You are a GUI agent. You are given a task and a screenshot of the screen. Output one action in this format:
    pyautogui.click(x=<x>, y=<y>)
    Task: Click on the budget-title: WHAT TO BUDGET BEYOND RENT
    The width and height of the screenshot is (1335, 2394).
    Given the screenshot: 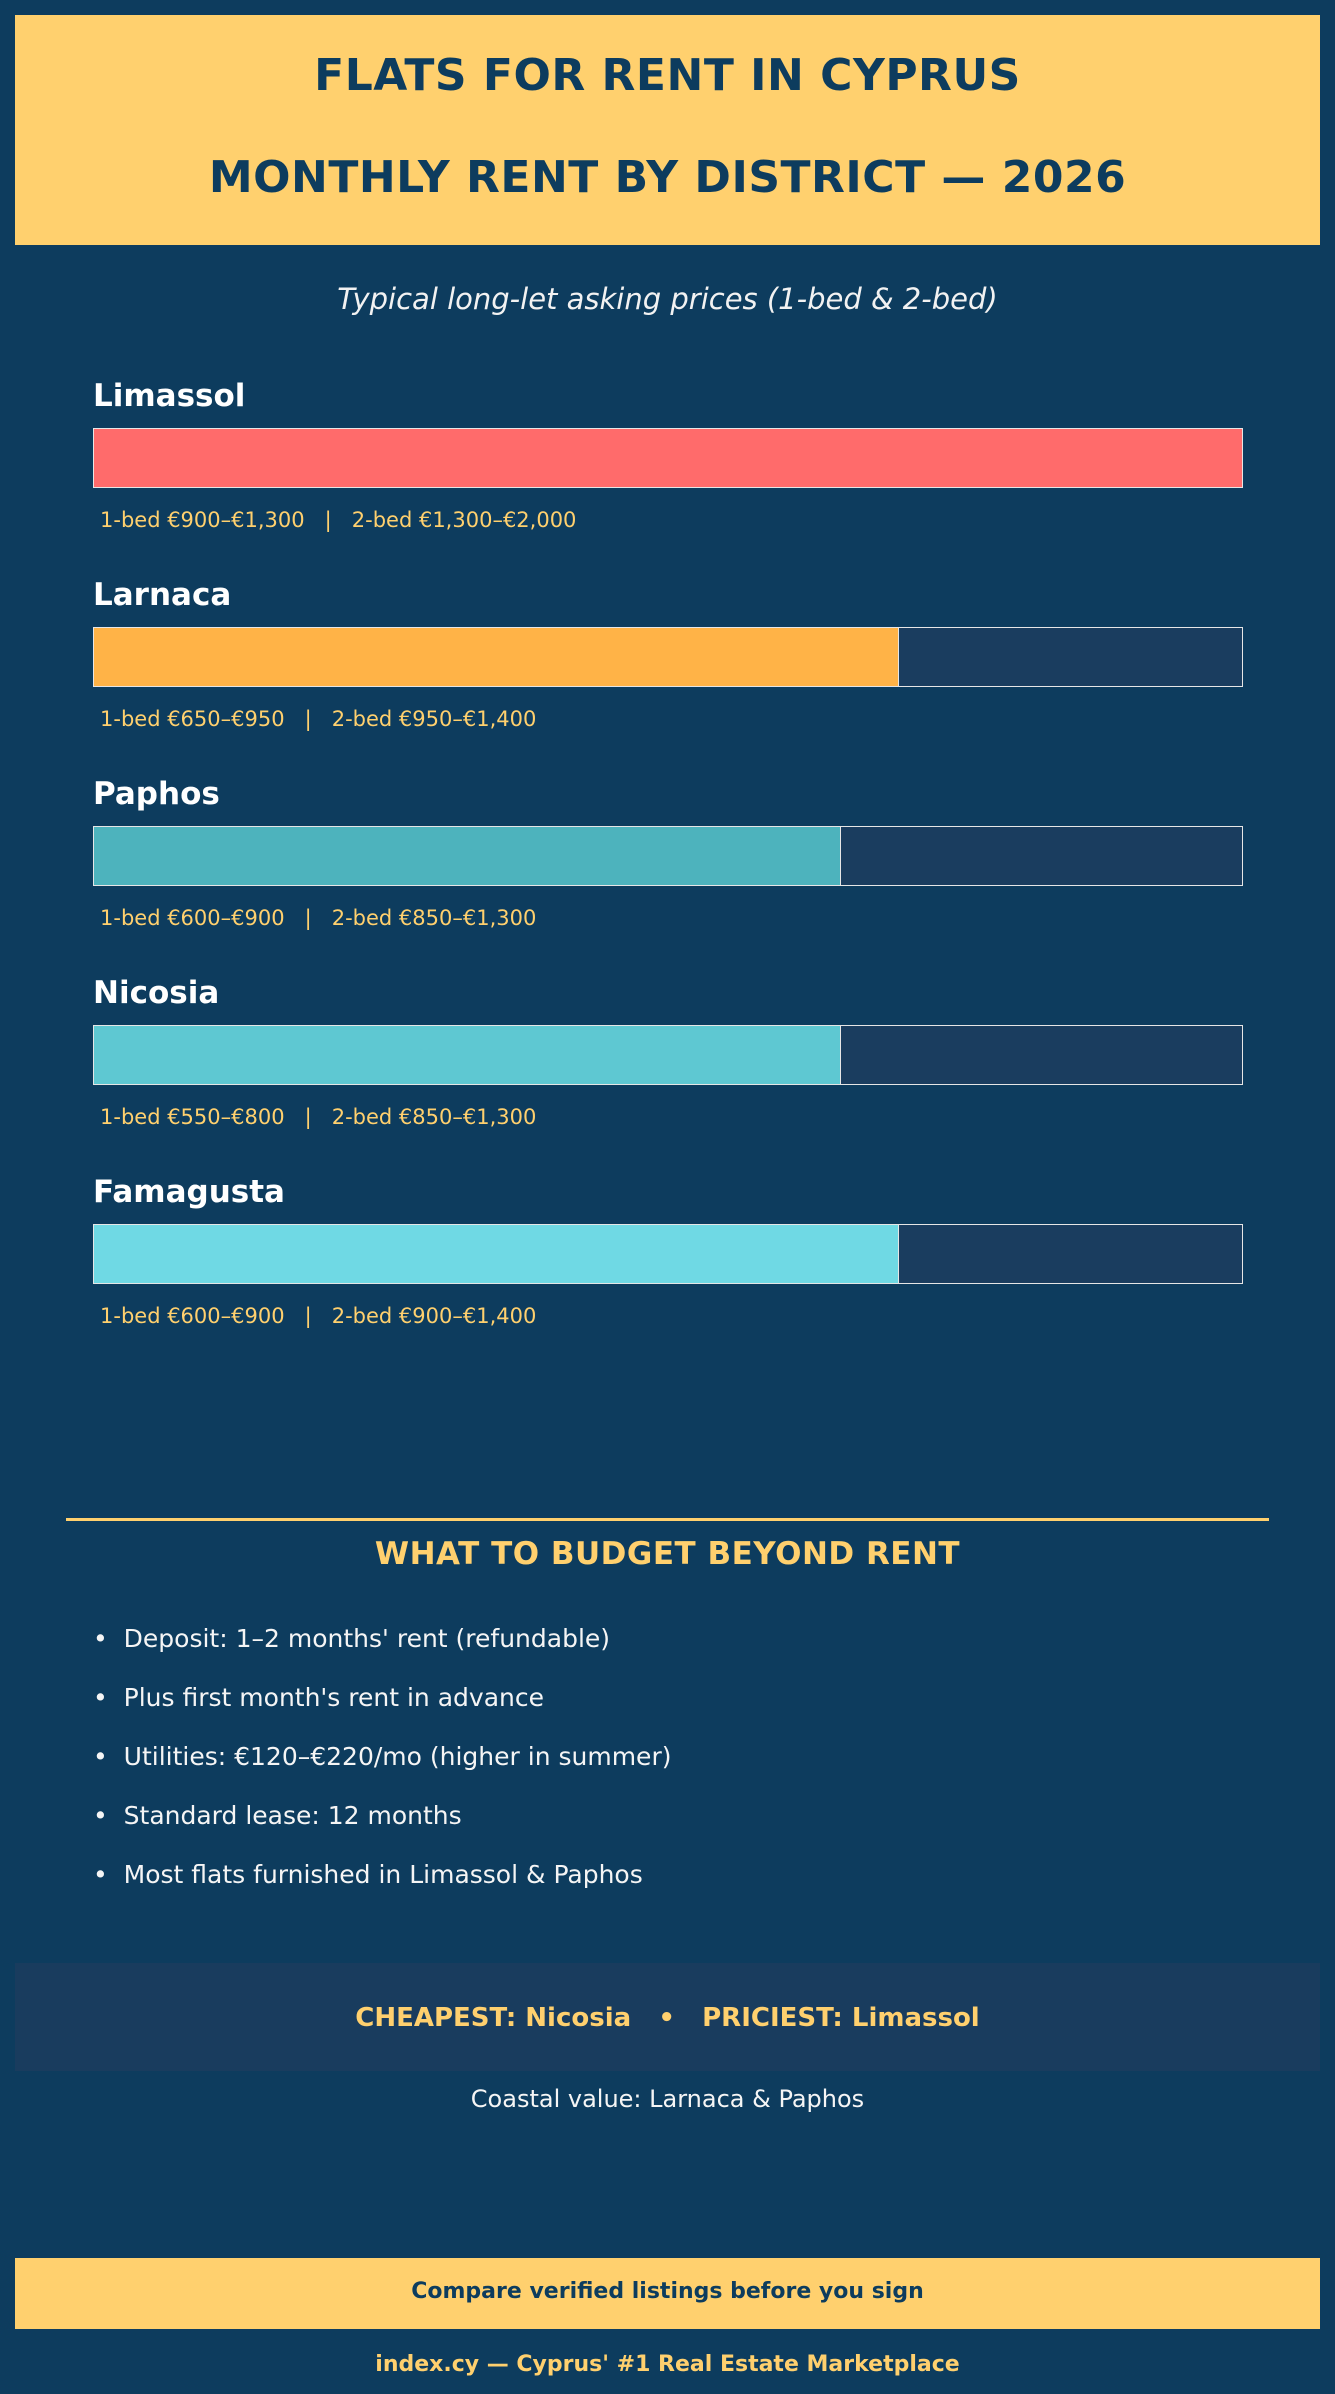 What is the action you would take?
    pyautogui.click(x=667, y=1554)
    